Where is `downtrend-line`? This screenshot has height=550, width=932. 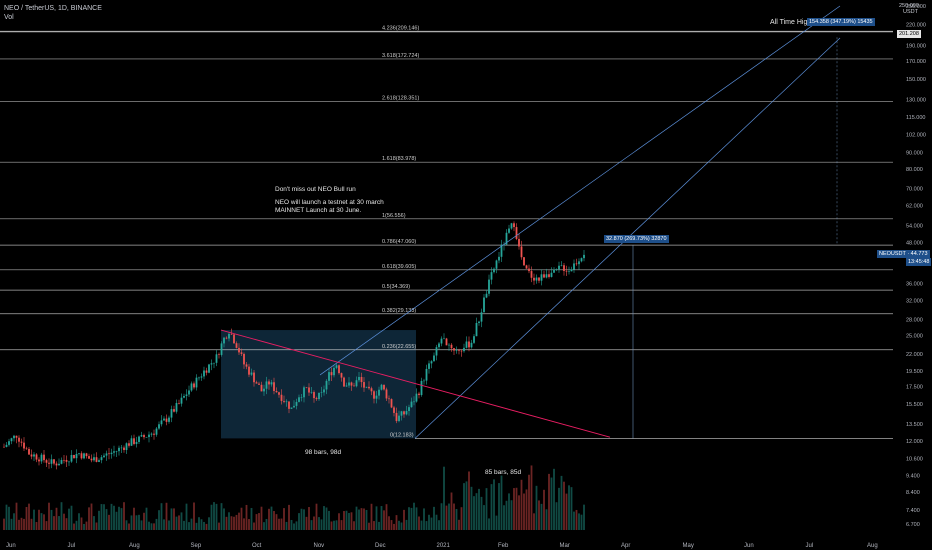 downtrend-line is located at coordinates (415, 383).